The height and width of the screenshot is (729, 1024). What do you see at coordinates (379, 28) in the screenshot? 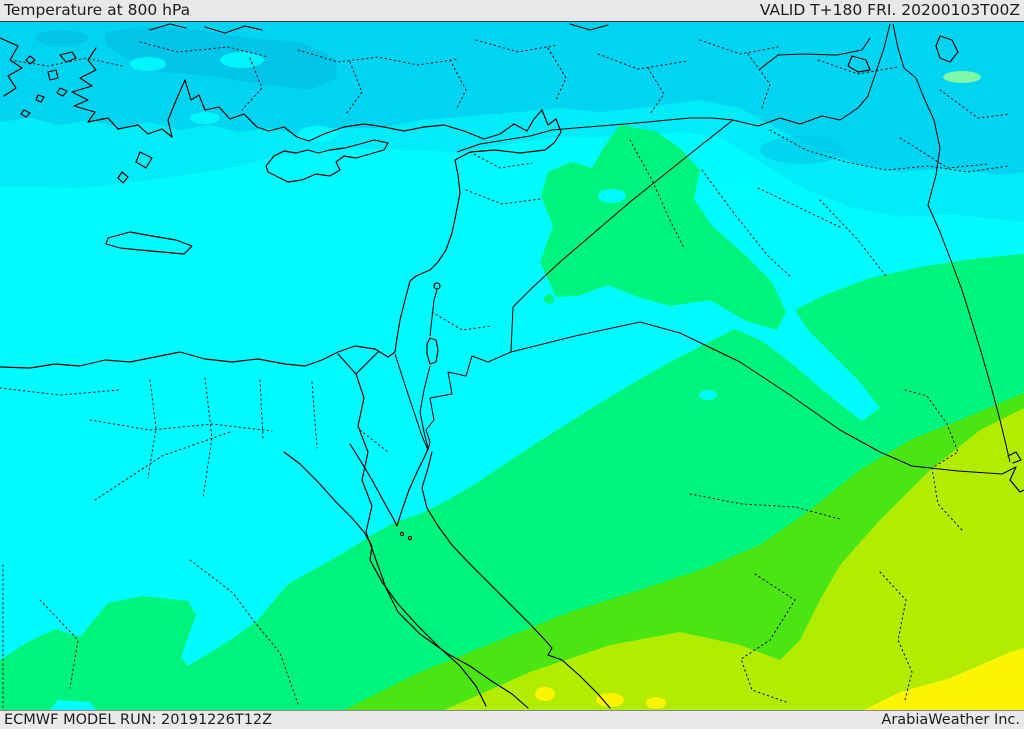
I see `marmara-blacksea-bits` at bounding box center [379, 28].